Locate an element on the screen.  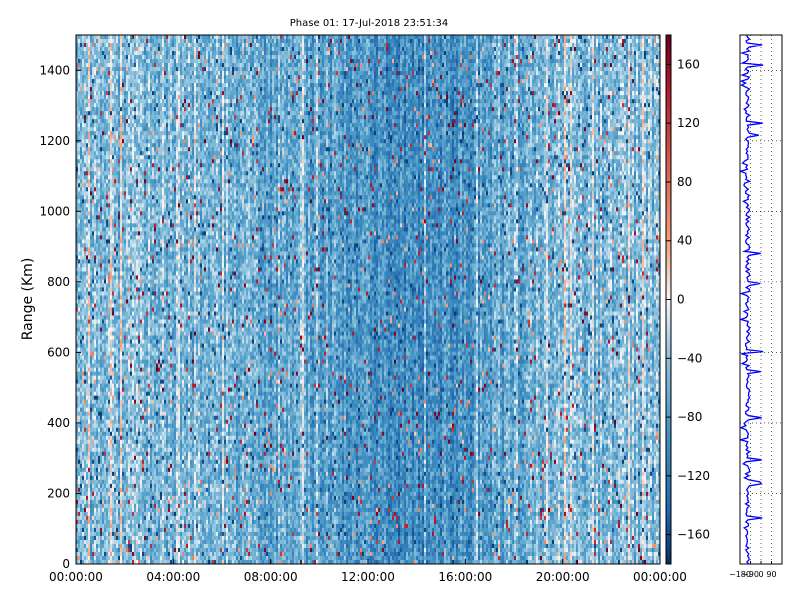
y-tick-label: 1000 is located at coordinates (54, 211).